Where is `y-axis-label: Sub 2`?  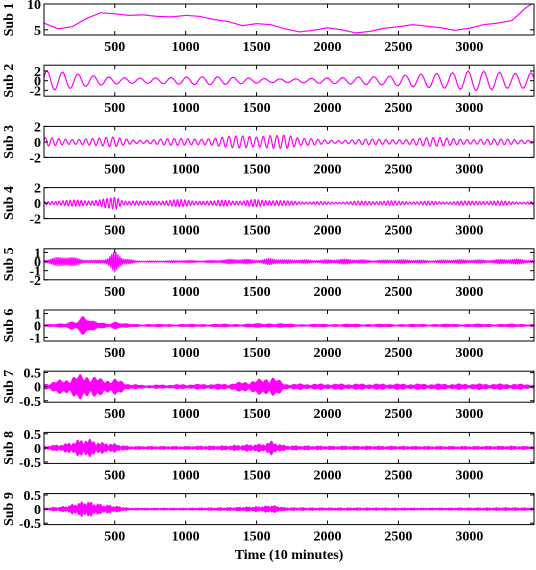 y-axis-label: Sub 2 is located at coordinates (9, 81).